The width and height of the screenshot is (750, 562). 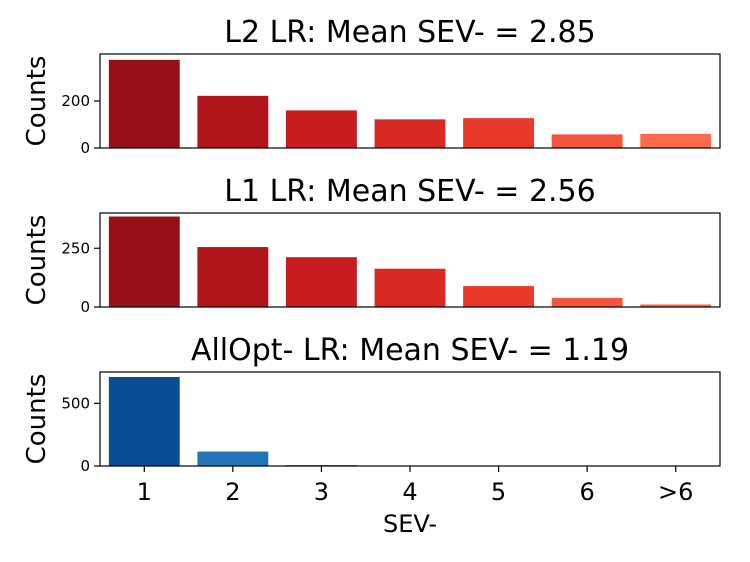 I want to click on x-tick-label: 2, so click(x=232, y=492).